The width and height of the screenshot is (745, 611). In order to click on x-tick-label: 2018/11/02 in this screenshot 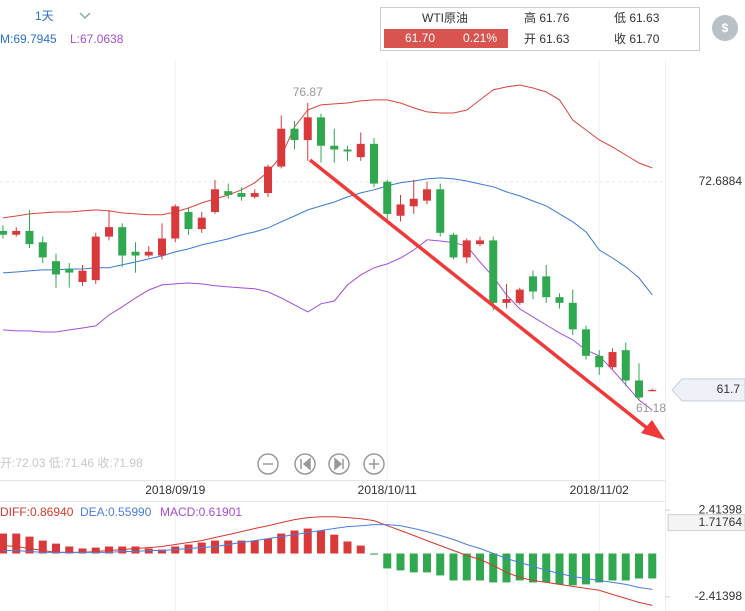, I will do `click(599, 490)`.